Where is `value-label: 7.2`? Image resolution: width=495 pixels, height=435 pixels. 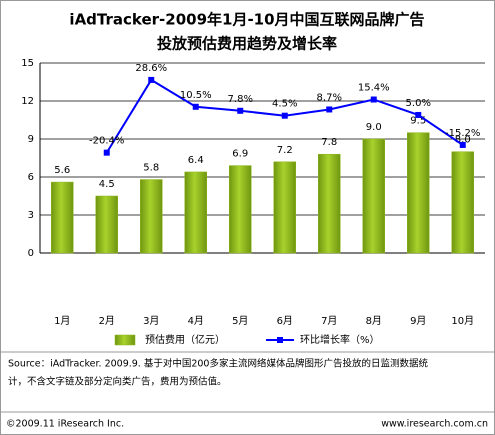
value-label: 7.2 is located at coordinates (285, 150).